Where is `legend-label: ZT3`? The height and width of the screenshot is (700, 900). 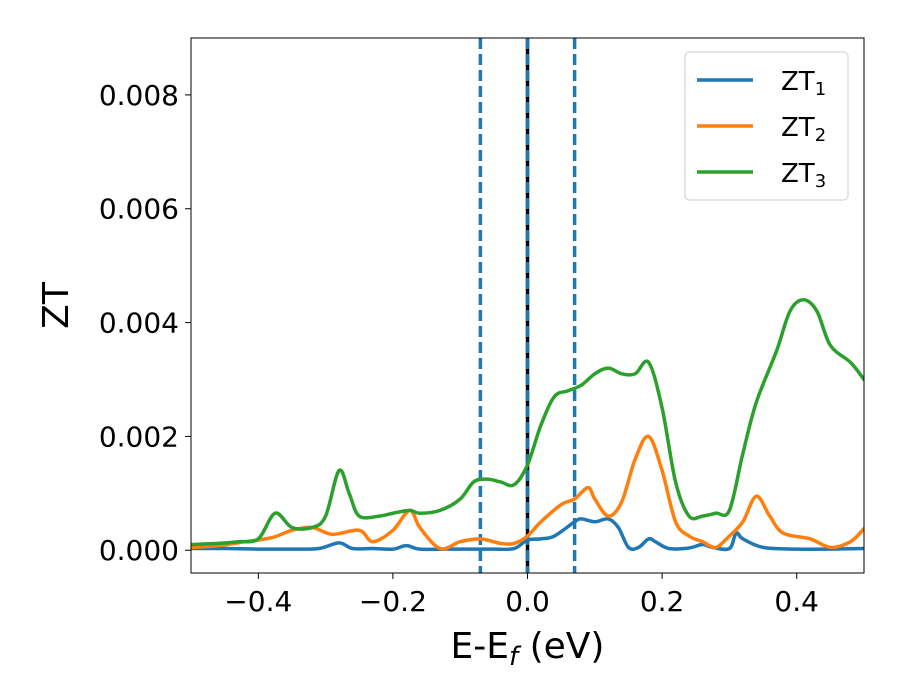
legend-label: ZT3 is located at coordinates (803, 175).